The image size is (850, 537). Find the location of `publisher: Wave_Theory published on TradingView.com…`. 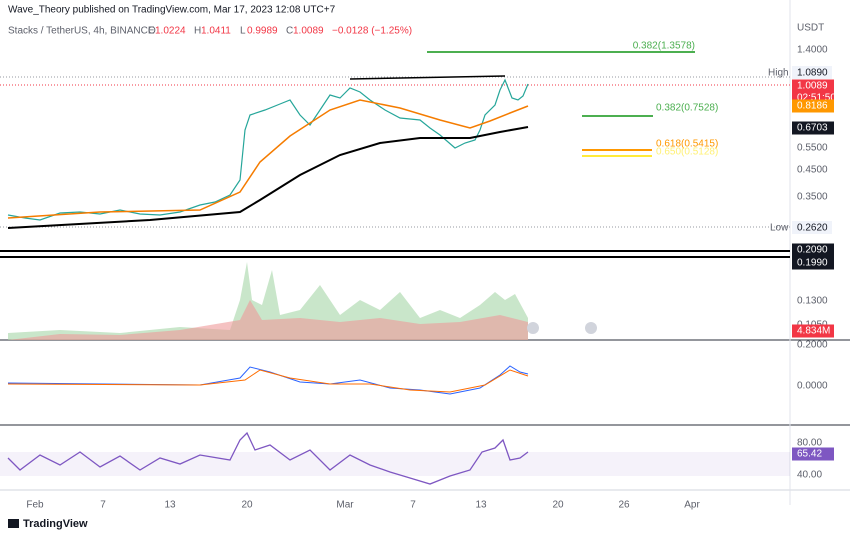

publisher: Wave_Theory published on TradingView.com… is located at coordinates (172, 10).